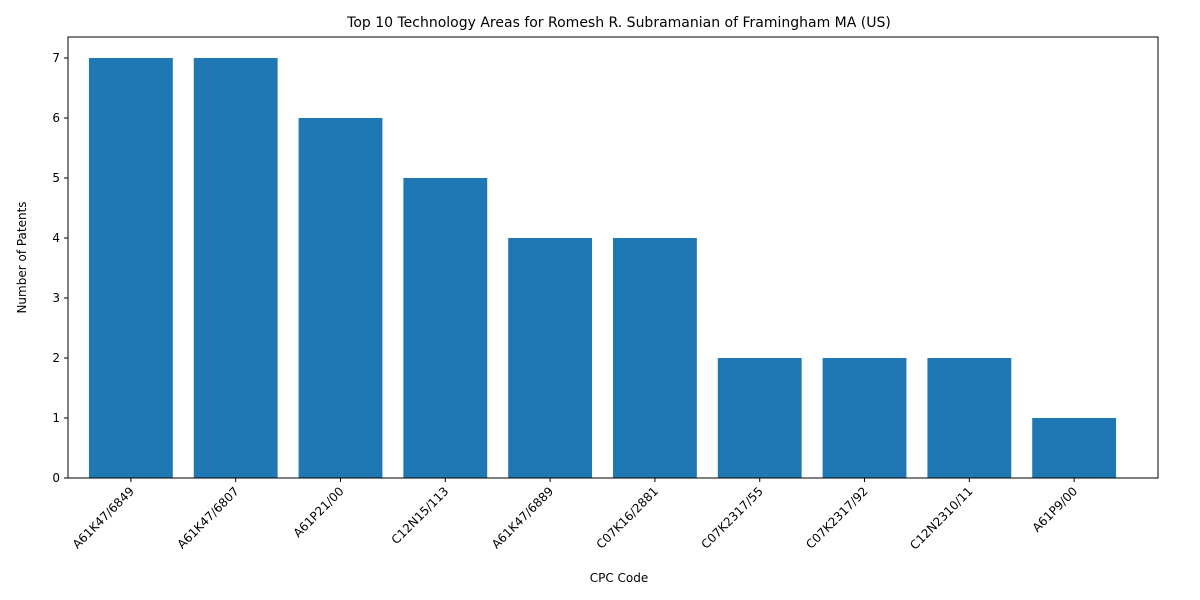 This screenshot has width=1200, height=600. I want to click on x-tick-label: C07K2317/92, so click(836, 517).